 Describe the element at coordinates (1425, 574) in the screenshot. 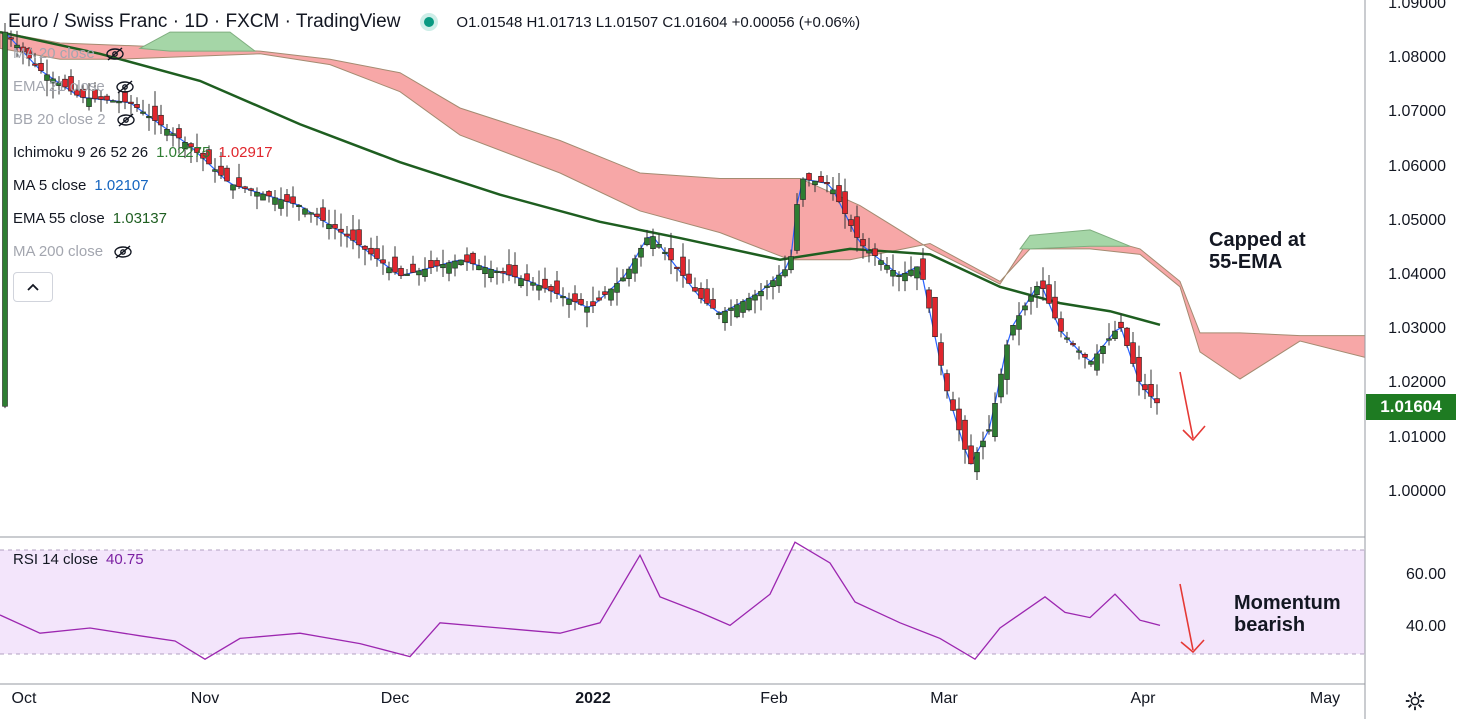

I see `rsi-tick-label: 60.00` at that location.